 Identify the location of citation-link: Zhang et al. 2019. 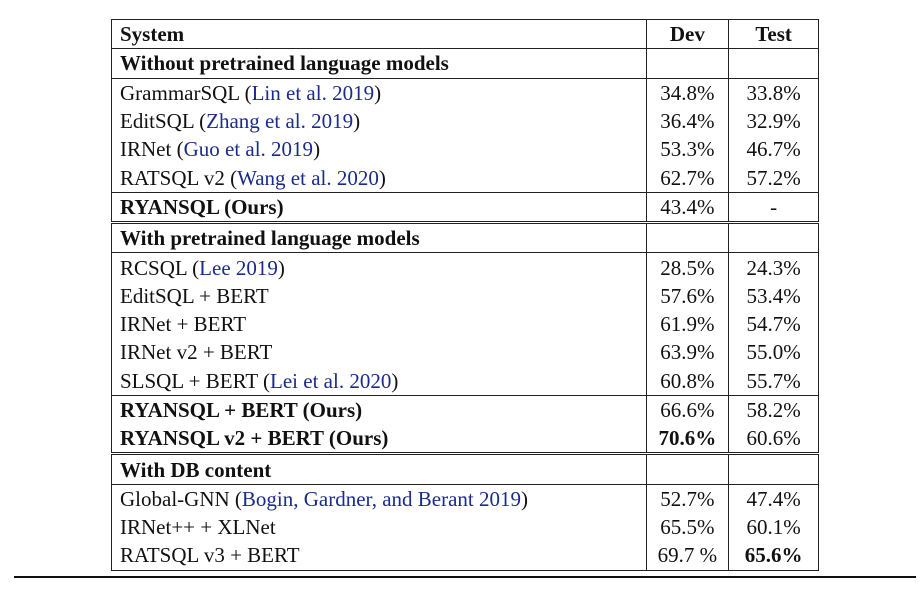
(280, 121).